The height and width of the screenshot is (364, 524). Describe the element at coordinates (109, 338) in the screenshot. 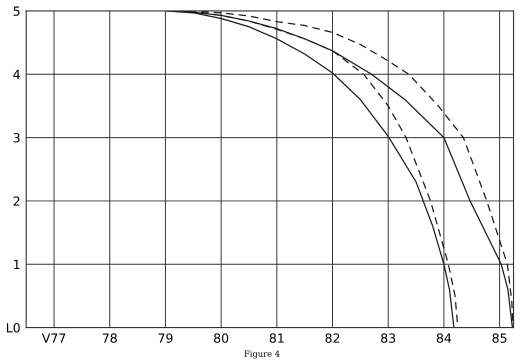

I see `x-tick-label: 78` at that location.